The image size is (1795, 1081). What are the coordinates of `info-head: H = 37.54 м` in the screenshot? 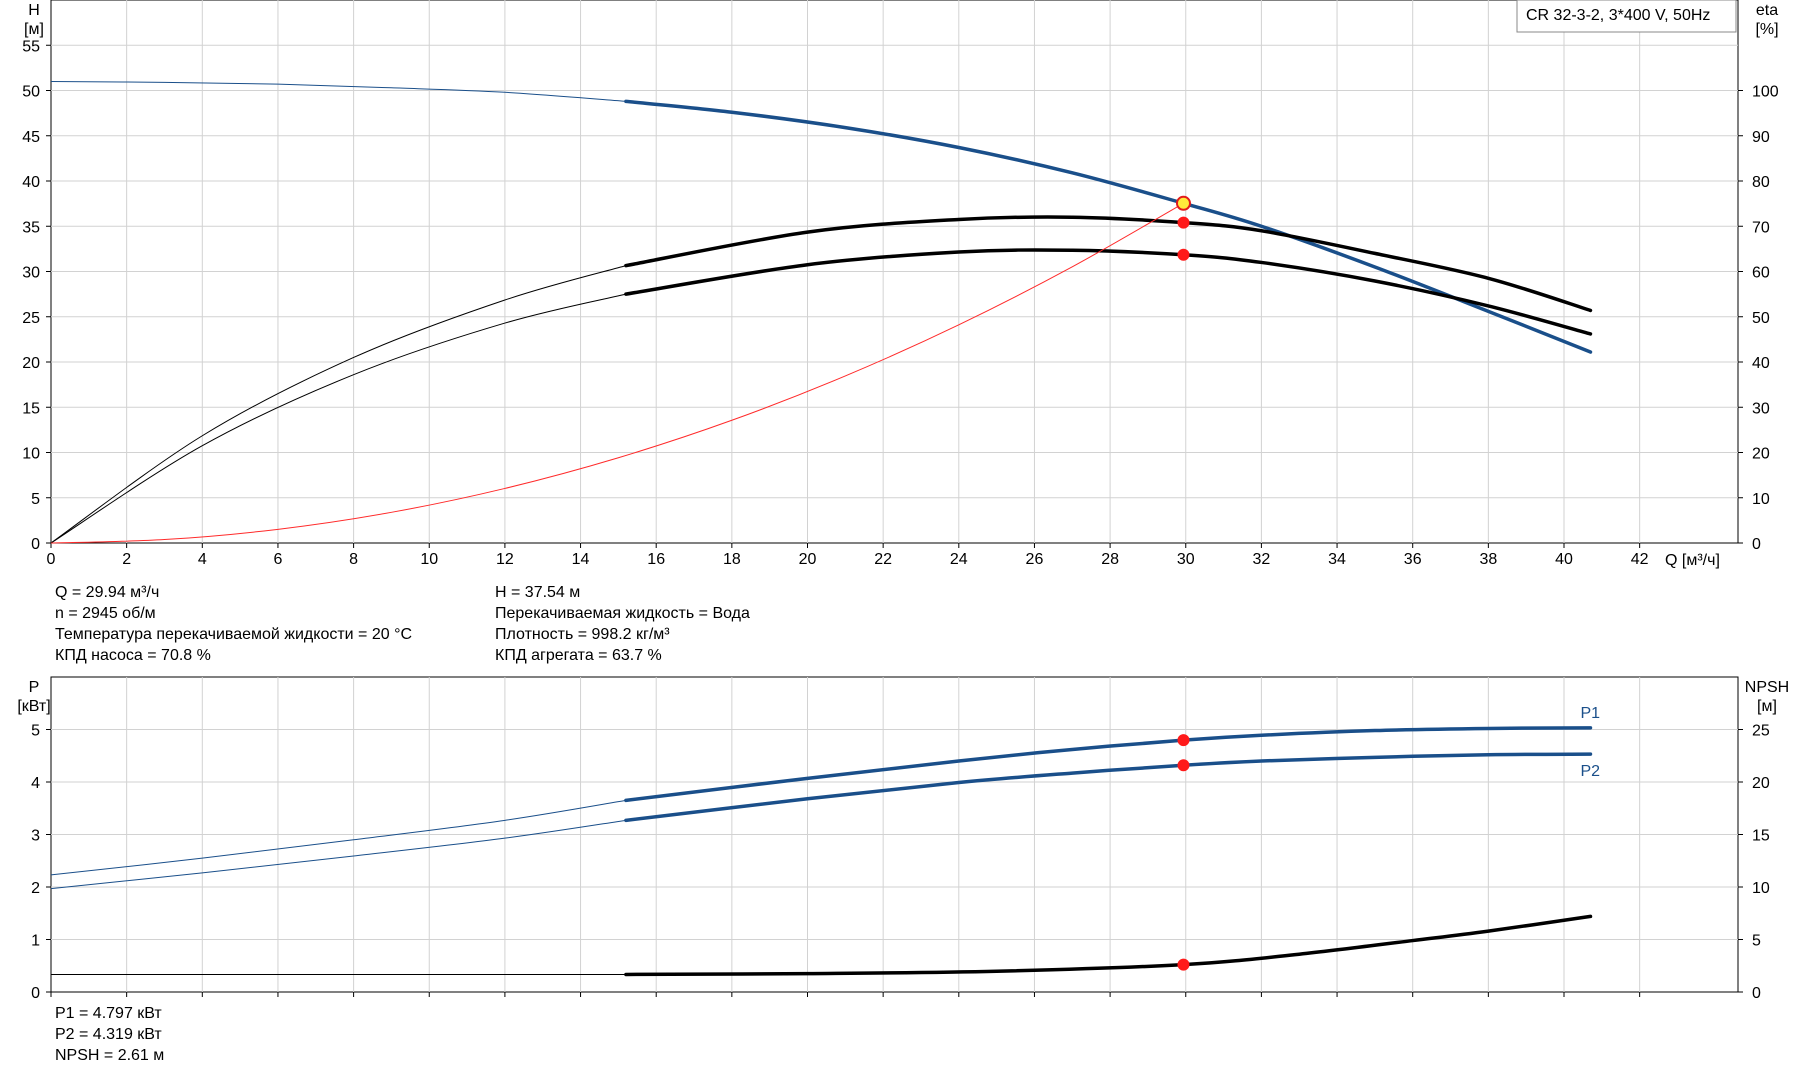 It's located at (538, 592).